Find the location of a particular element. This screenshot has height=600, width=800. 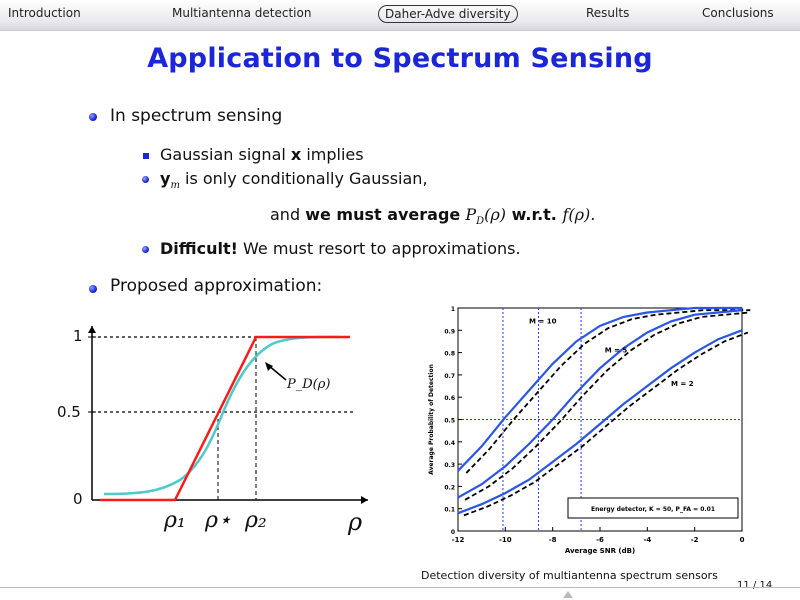

y-tick-label: 0.8 is located at coordinates (449, 354).